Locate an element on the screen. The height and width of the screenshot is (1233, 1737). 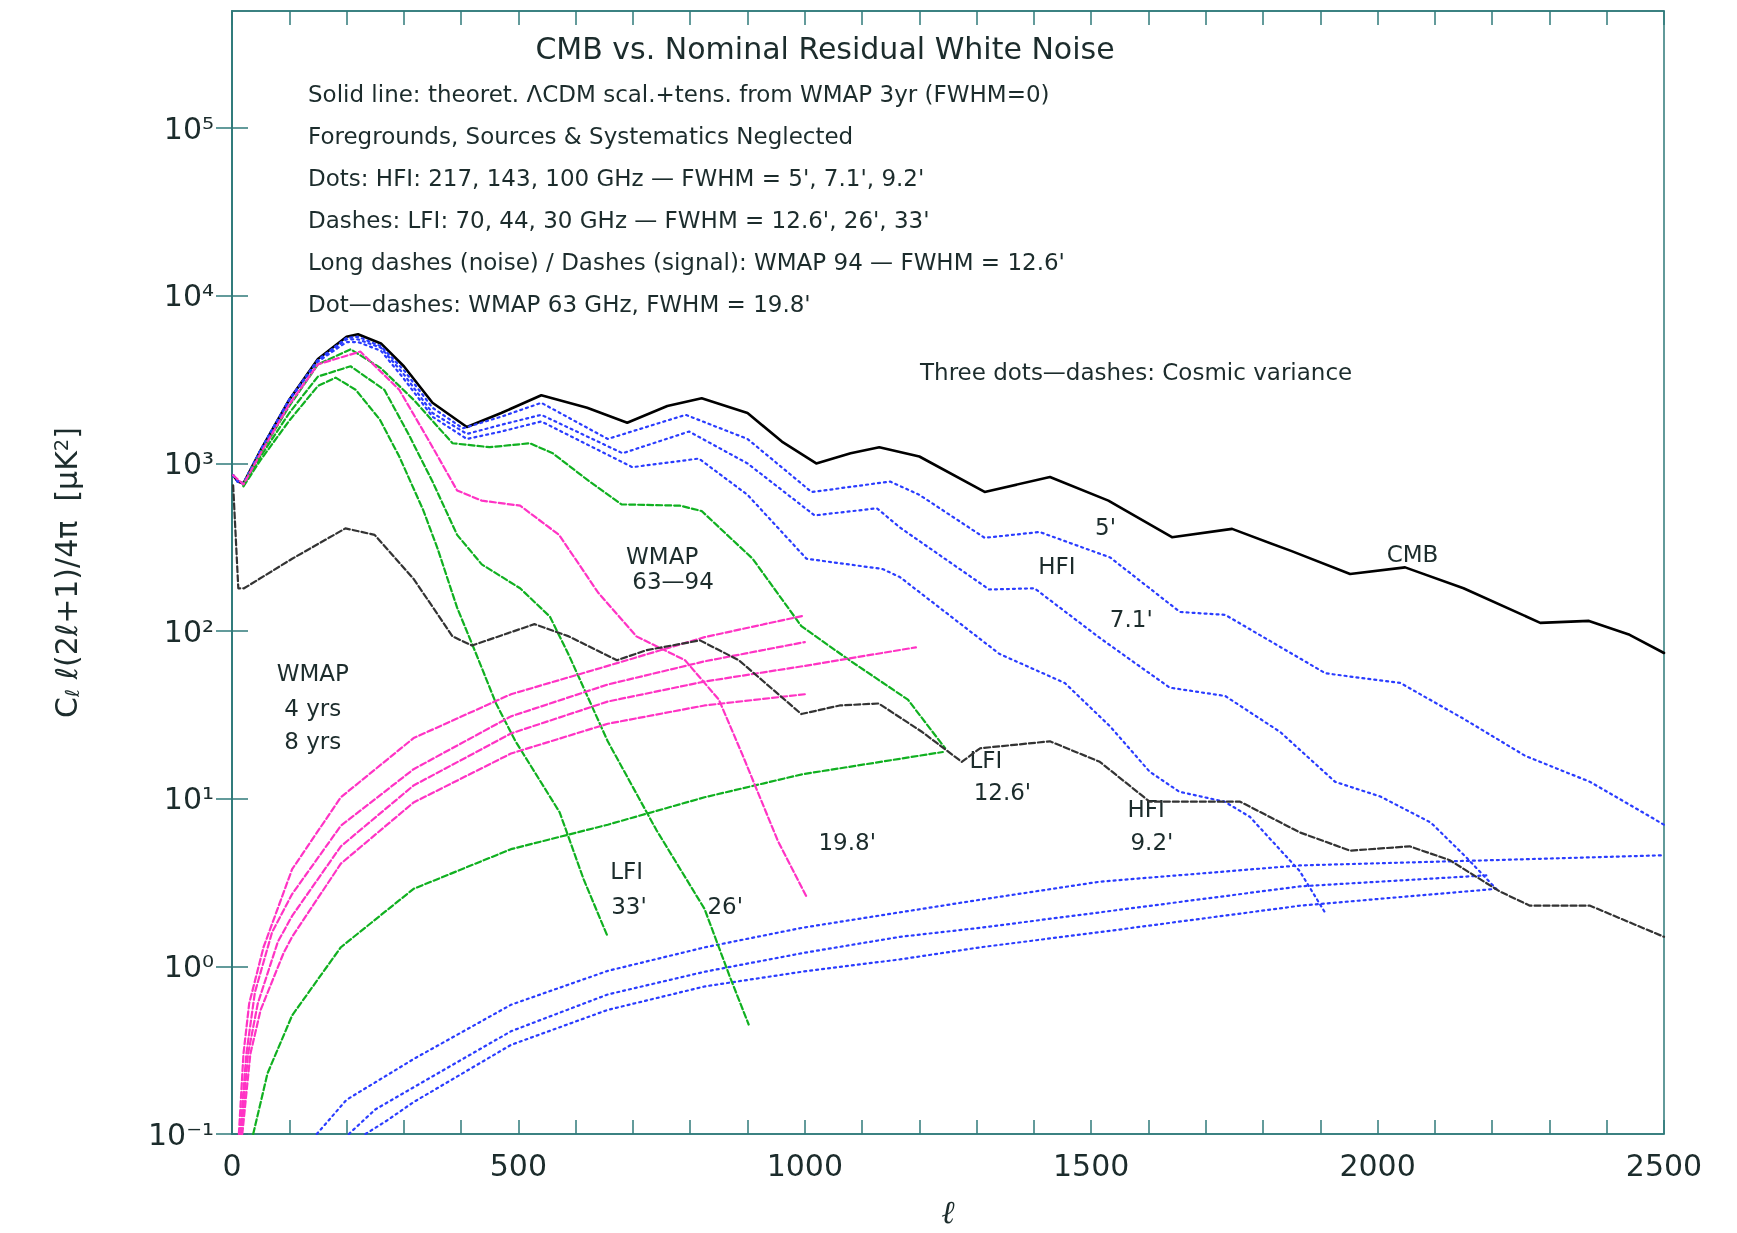
x-axis-title: ℓ is located at coordinates (948, 1212).